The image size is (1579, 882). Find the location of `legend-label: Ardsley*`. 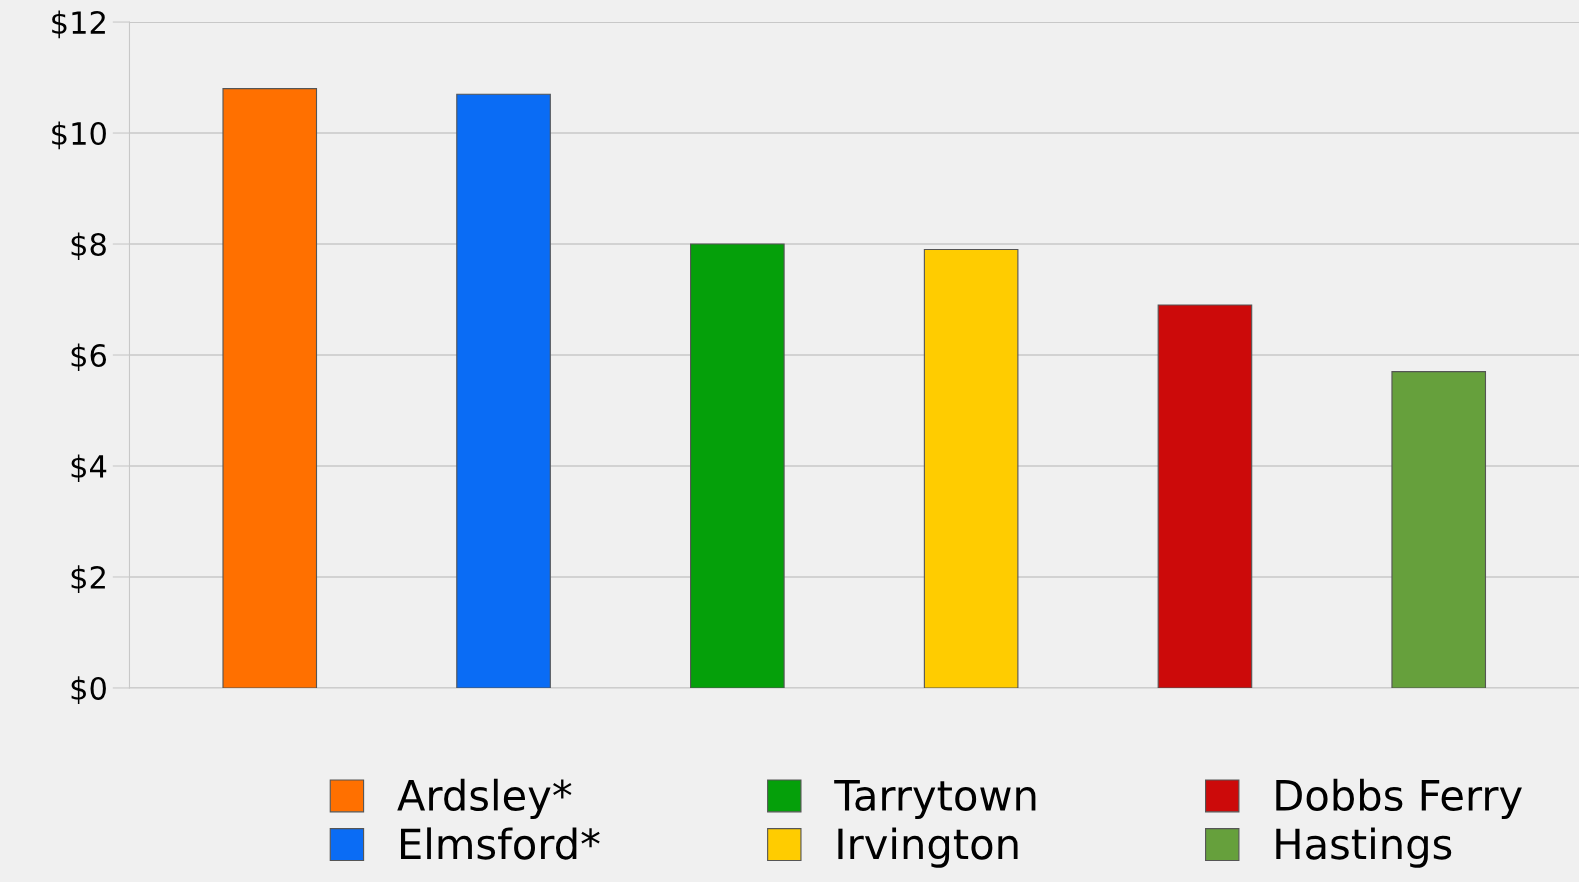

legend-label: Ardsley* is located at coordinates (484, 799).